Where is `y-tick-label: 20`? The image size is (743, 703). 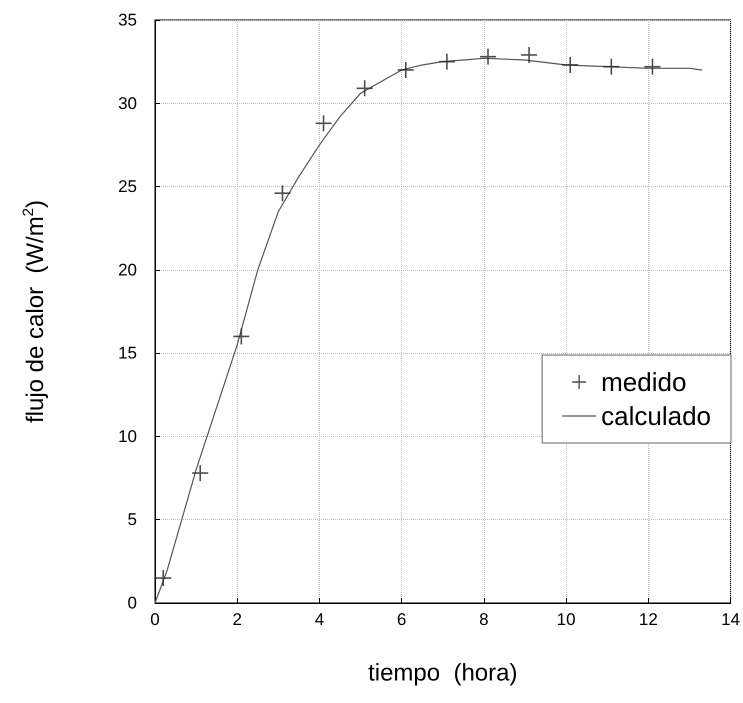 y-tick-label: 20 is located at coordinates (127, 270).